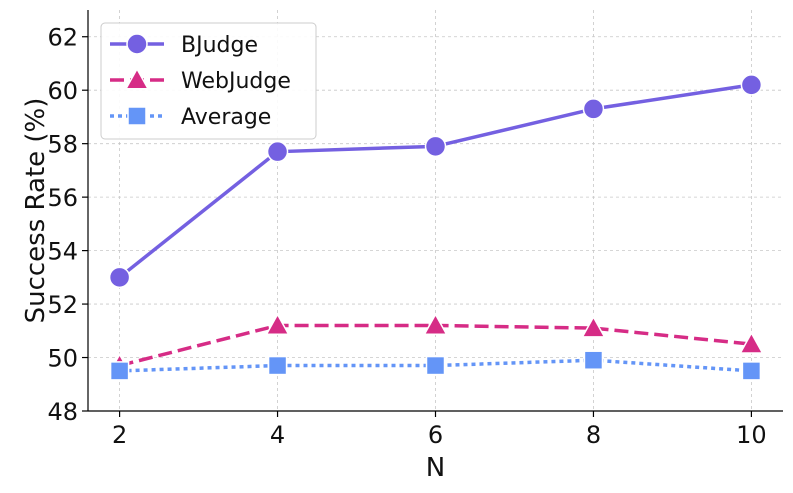  Describe the element at coordinates (62, 252) in the screenshot. I see `y-tick-label: 54` at that location.